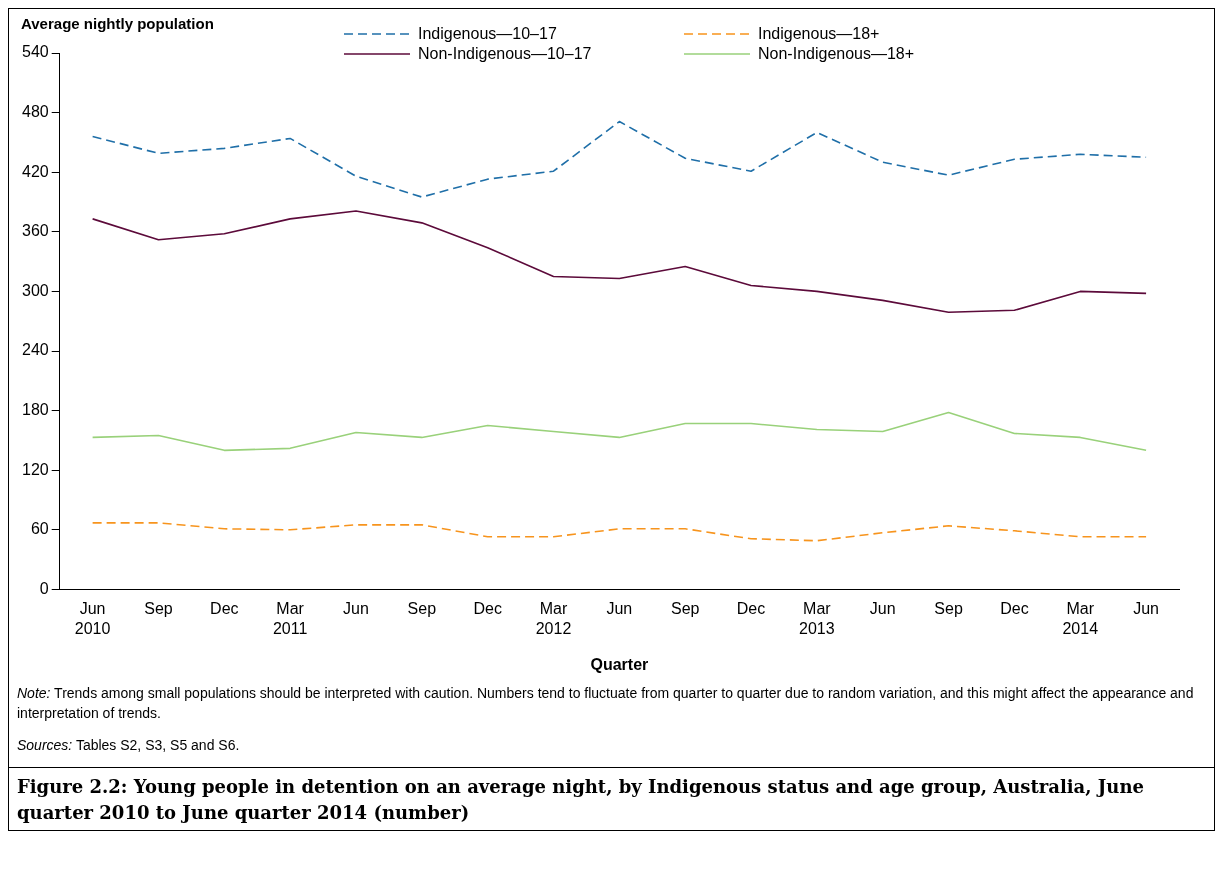 Image resolution: width=1225 pixels, height=870 pixels. What do you see at coordinates (35, 290) in the screenshot?
I see `y-tick-label: 300` at bounding box center [35, 290].